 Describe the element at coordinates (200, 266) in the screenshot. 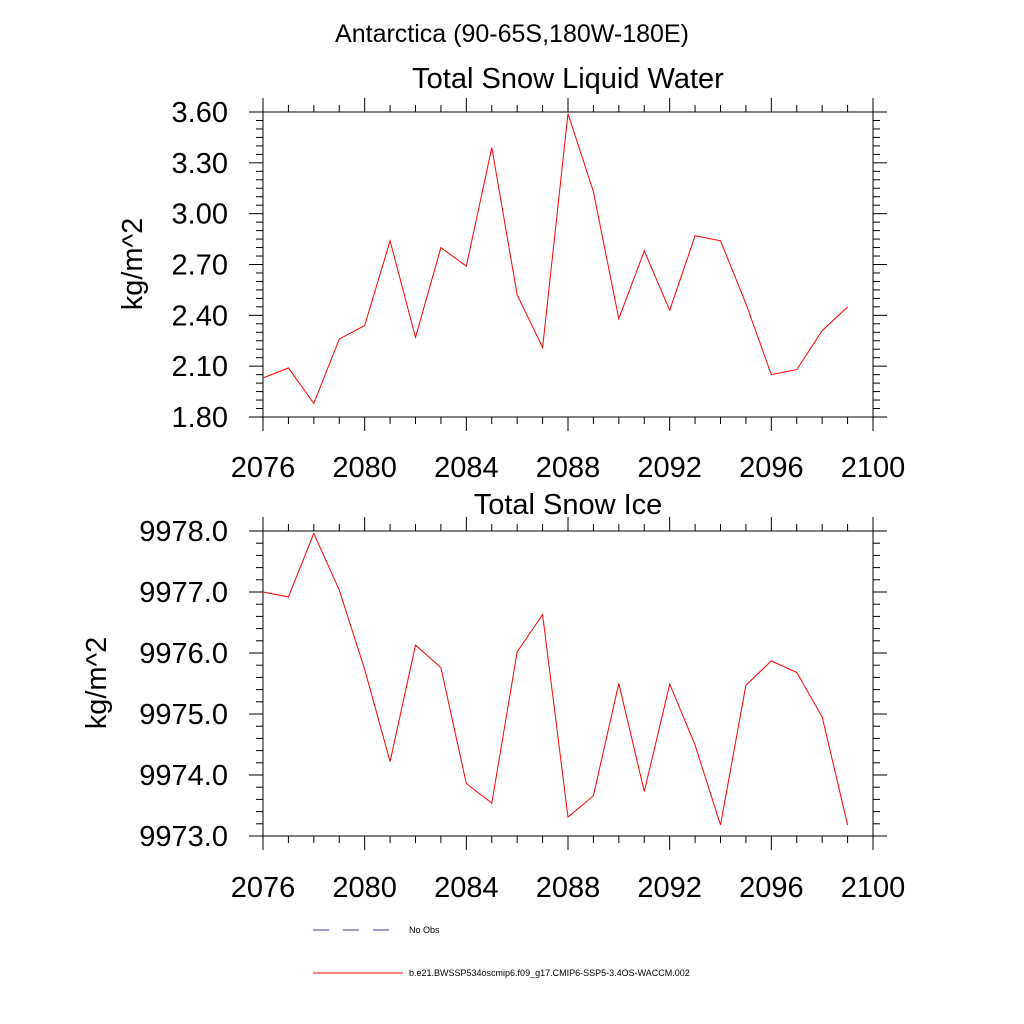

I see `y-tick-label: 2.70` at that location.